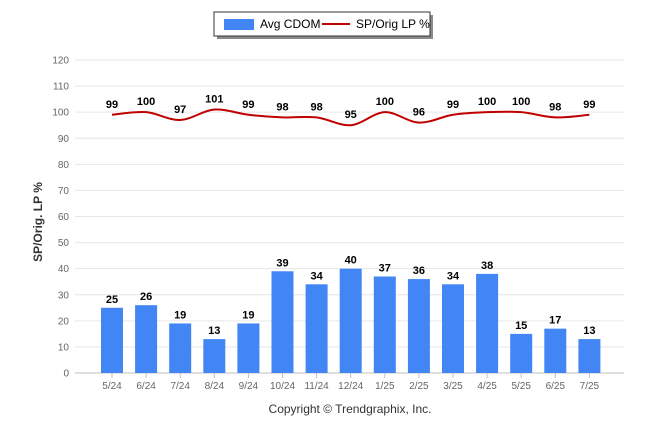 Image resolution: width=646 pixels, height=434 pixels. I want to click on bar-data-labels: 25 26 19 13 19 39 34 40 37 36 34 38 15 17 13, so click(351, 296).